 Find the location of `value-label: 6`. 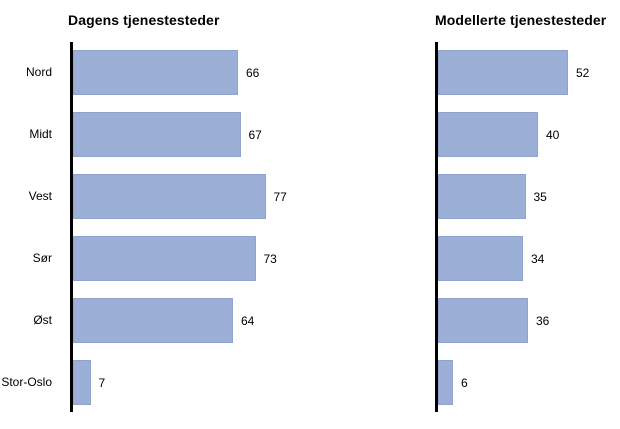

value-label: 6 is located at coordinates (464, 382).